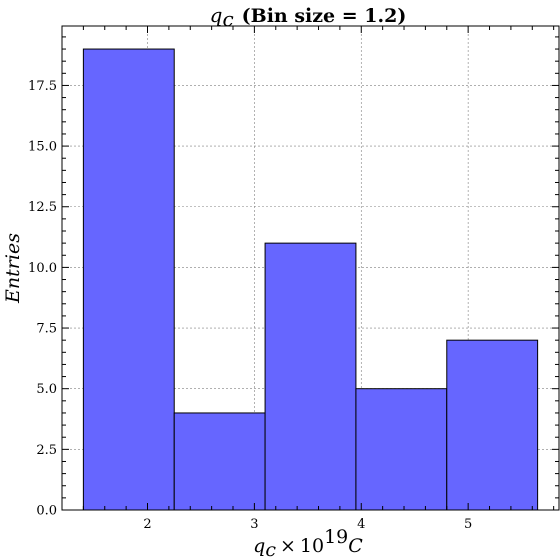  Describe the element at coordinates (312, 546) in the screenshot. I see `xlabel-base: 10` at that location.